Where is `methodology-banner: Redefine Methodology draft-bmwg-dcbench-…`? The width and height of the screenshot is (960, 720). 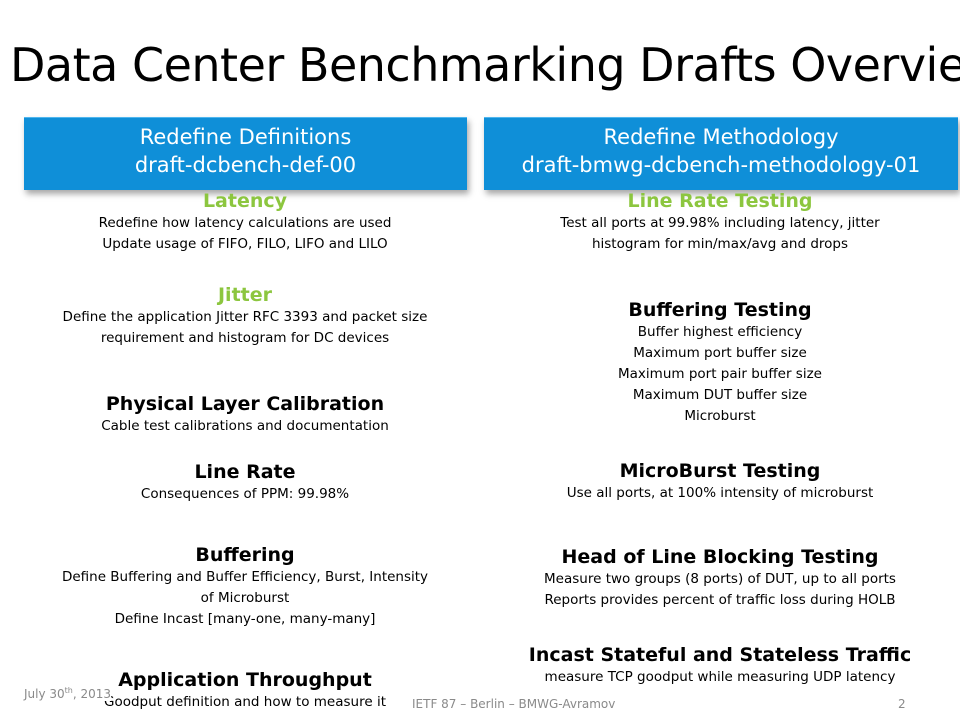
methodology-banner: Redefine Methodology draft-bmwg-dcbench-… is located at coordinates (721, 153).